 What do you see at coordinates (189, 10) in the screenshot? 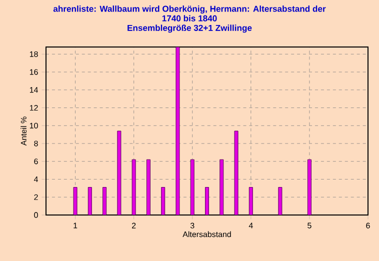
I see `text: ahrenliste: Wallbaum wird Oberkönig, Hermann: Altersabstand der` at bounding box center [189, 10].